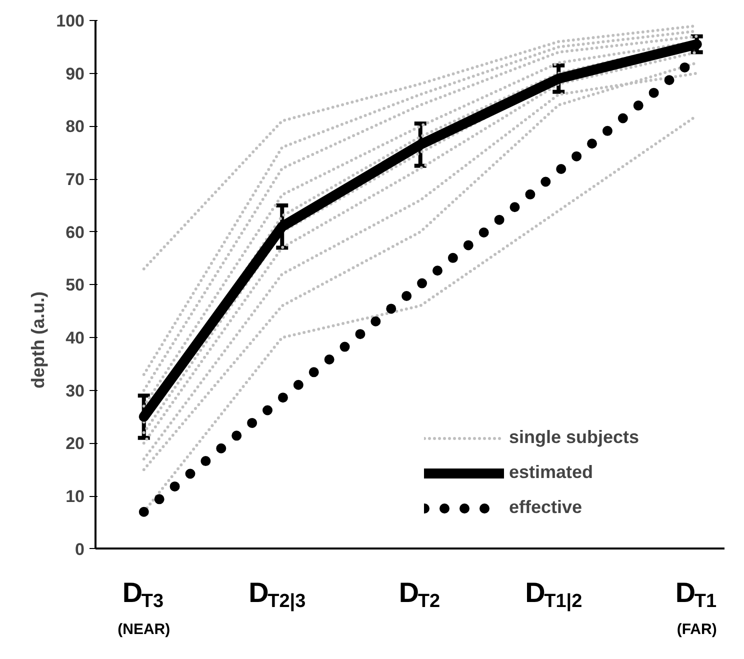 This screenshot has height=659, width=744. What do you see at coordinates (75, 126) in the screenshot?
I see `y-tick-label: 80` at bounding box center [75, 126].